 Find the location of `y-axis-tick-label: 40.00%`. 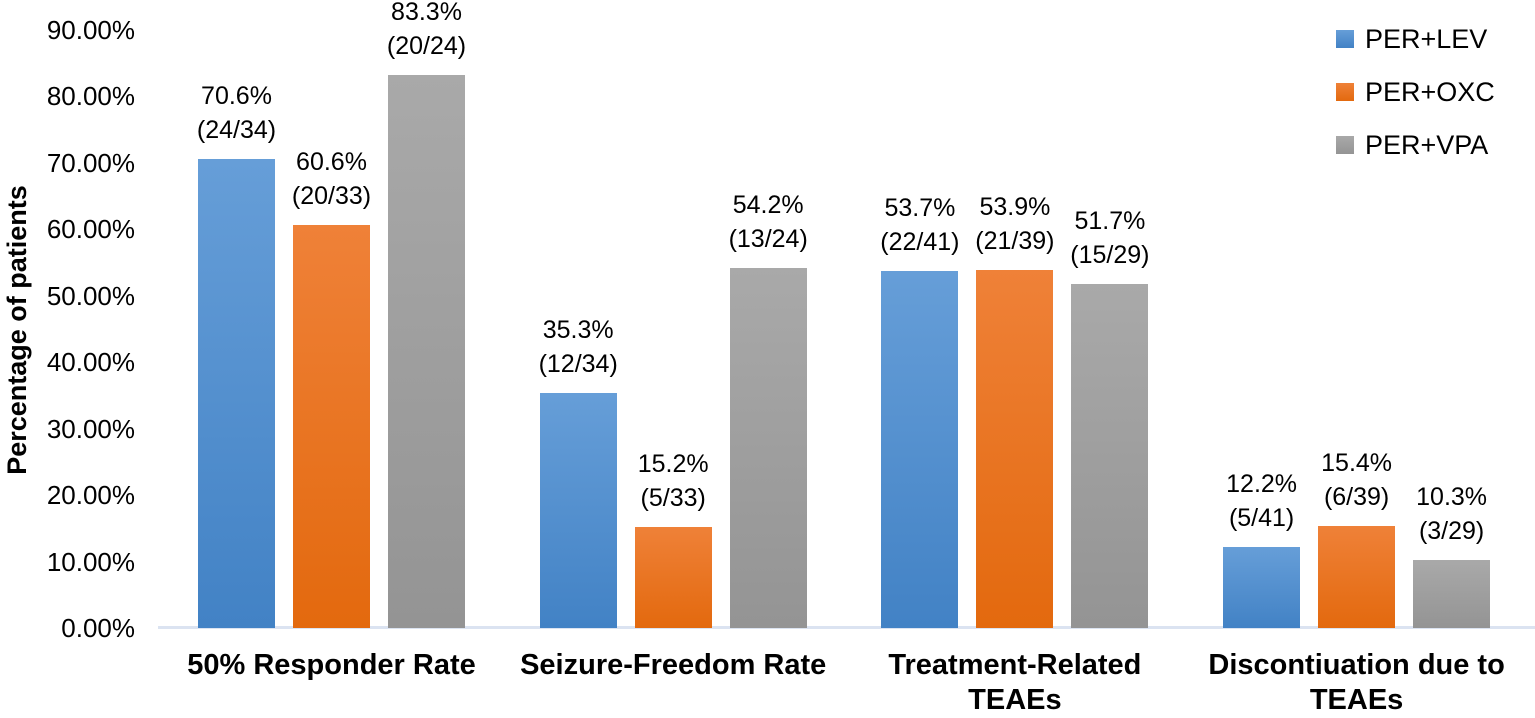

y-axis-tick-label: 40.00% is located at coordinates (90, 362).